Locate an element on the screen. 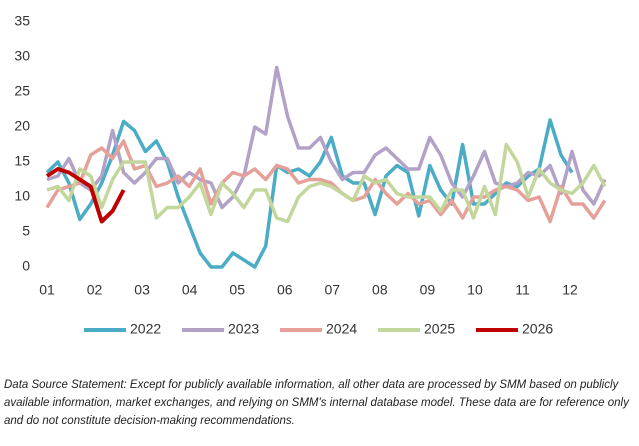 This screenshot has height=446, width=639. x-tick-label: 01 is located at coordinates (47, 290).